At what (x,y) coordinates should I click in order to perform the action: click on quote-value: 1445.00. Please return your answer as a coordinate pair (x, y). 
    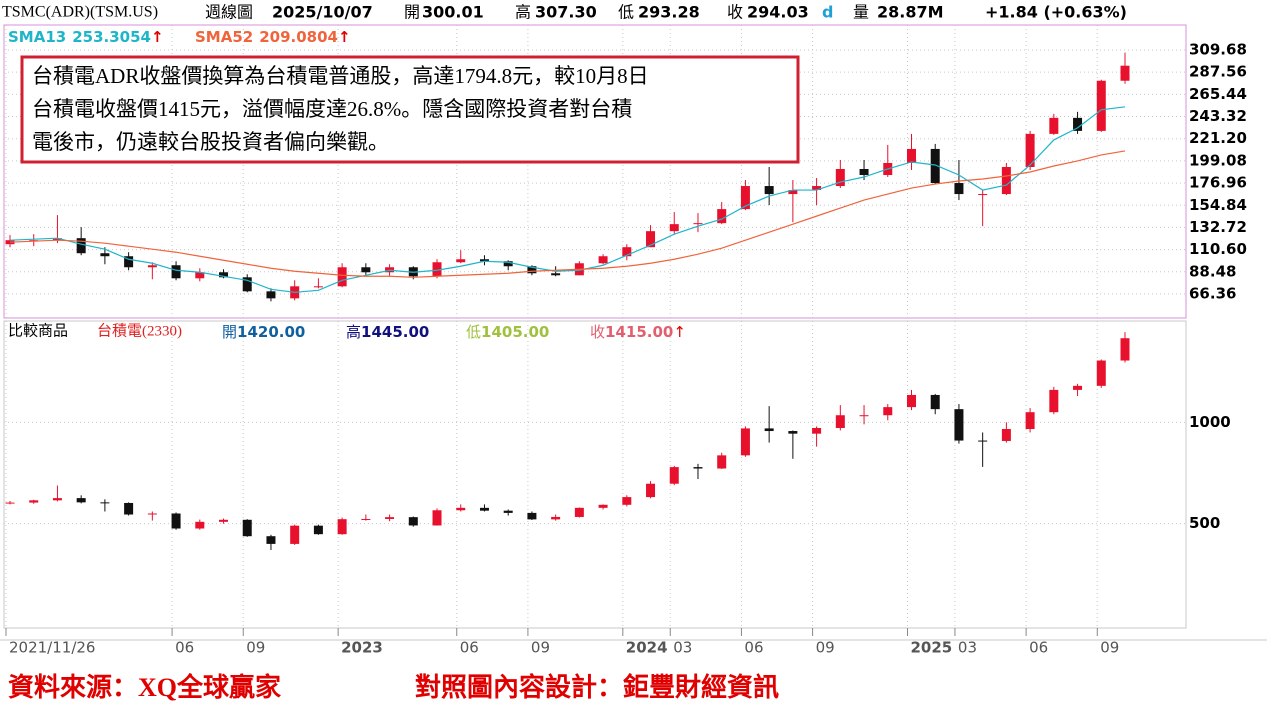
    Looking at the image, I should click on (395, 332).